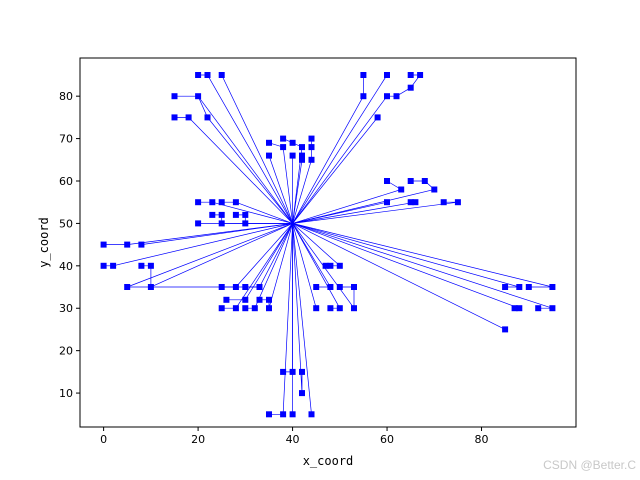 This screenshot has height=480, width=640. What do you see at coordinates (66, 139) in the screenshot?
I see `y-tick-label: 70` at bounding box center [66, 139].